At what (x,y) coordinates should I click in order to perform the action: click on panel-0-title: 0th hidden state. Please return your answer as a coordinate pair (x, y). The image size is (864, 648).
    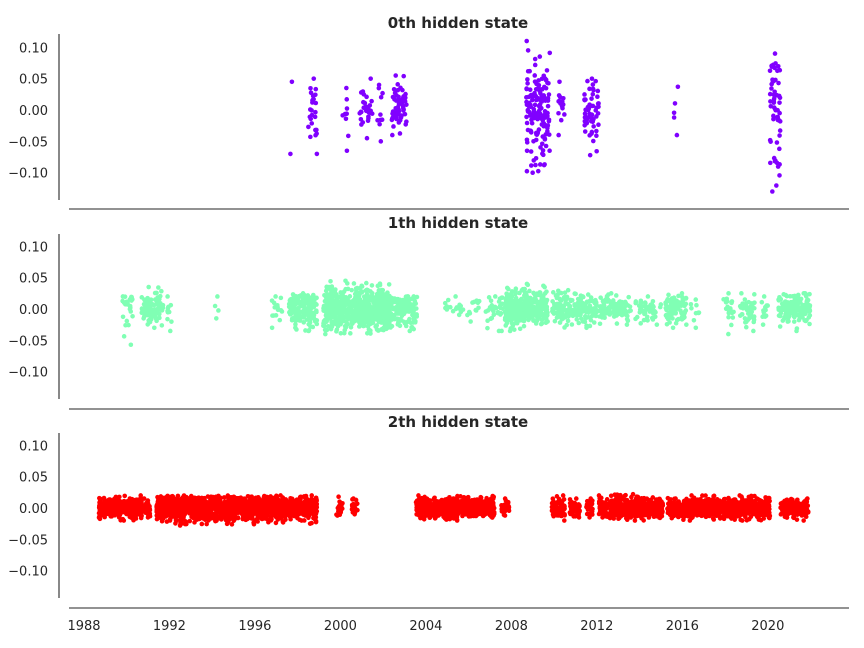
    Looking at the image, I should click on (458, 23).